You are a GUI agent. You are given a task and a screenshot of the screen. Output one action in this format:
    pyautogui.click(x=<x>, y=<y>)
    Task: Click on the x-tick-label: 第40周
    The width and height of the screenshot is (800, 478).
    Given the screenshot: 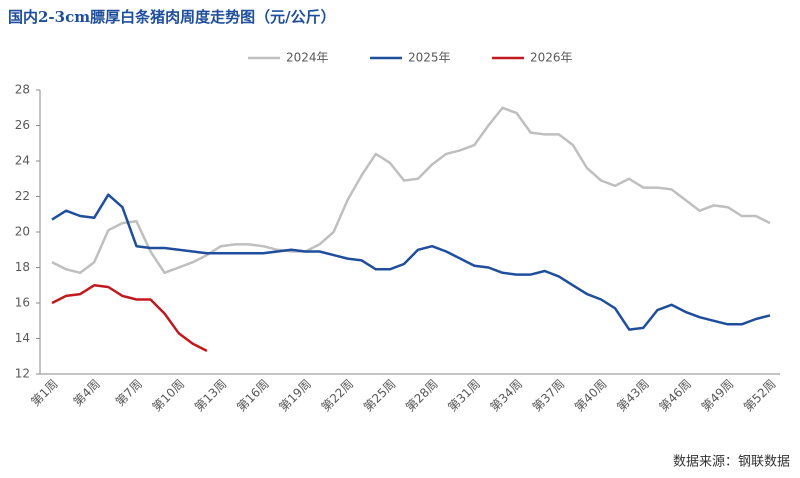 What is the action you would take?
    pyautogui.click(x=591, y=396)
    